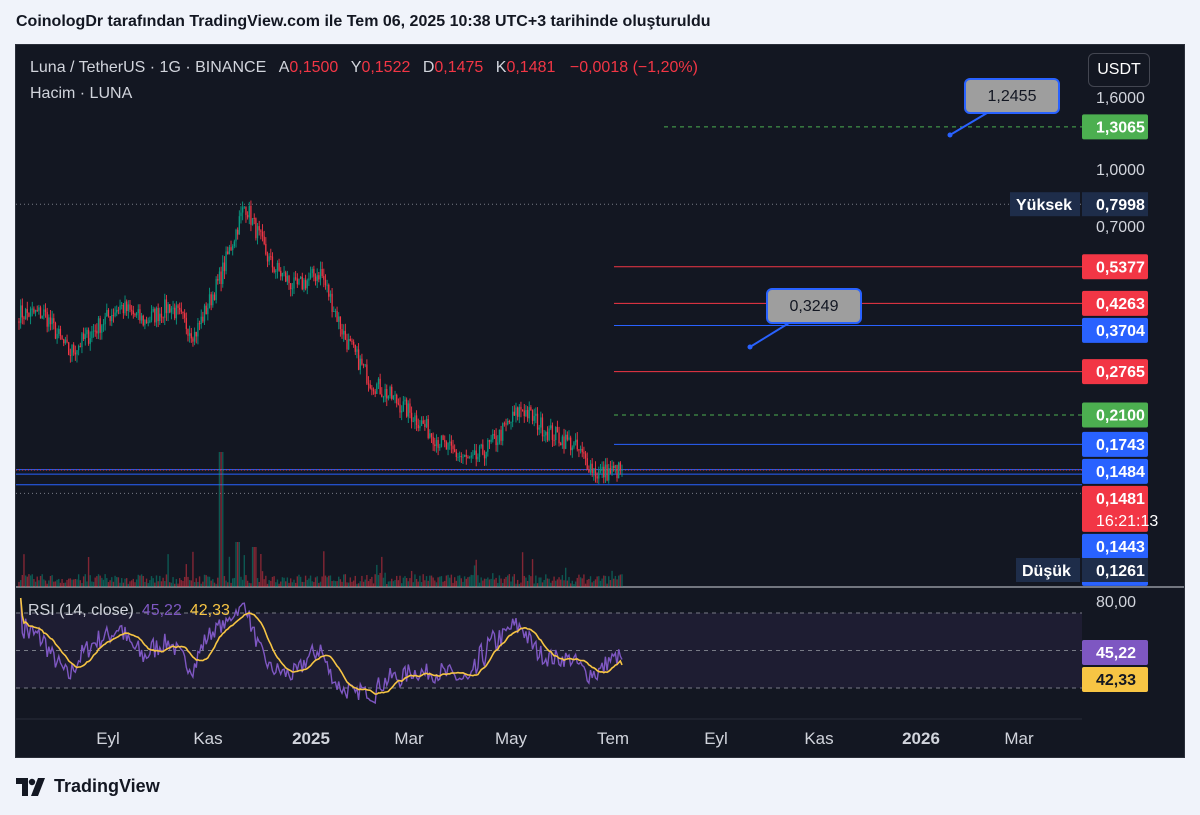 The height and width of the screenshot is (815, 1200). What do you see at coordinates (1120, 170) in the screenshot?
I see `price-axis-tick-label: 1,0000` at bounding box center [1120, 170].